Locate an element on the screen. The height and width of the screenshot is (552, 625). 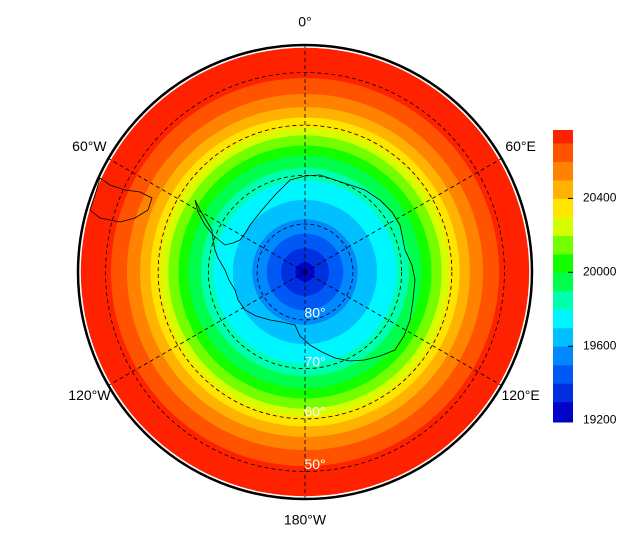
colorbar-tick-label: 20000 is located at coordinates (600, 271).